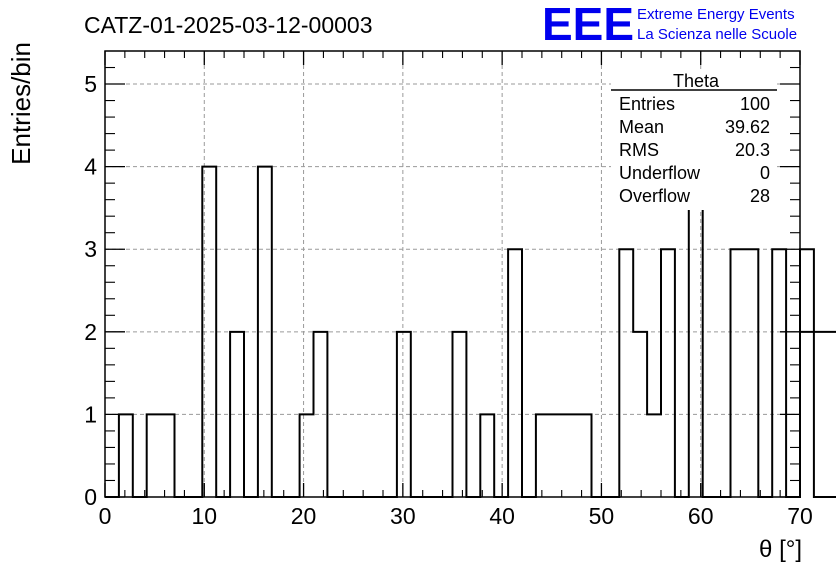 This screenshot has width=836, height=577. What do you see at coordinates (639, 150) in the screenshot?
I see `stats-row-label: RMS` at bounding box center [639, 150].